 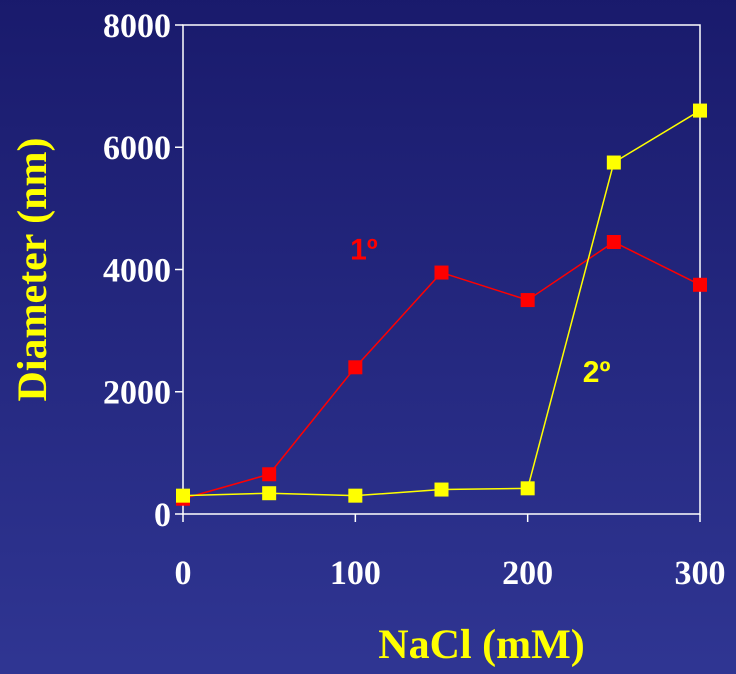 I want to click on y-axis-title: Diameter (nm), so click(x=33, y=270).